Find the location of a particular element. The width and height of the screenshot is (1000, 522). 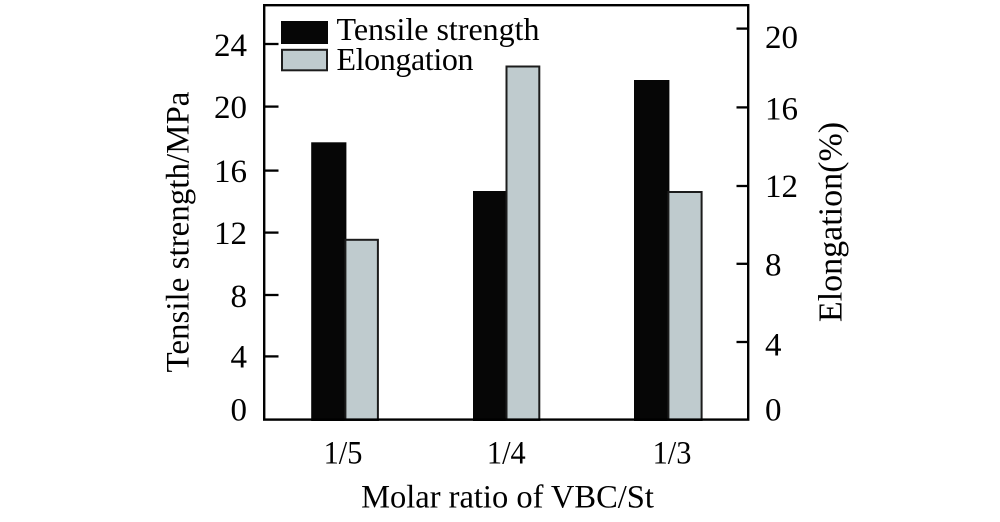

svg-text: Elongation is located at coordinates (405, 59).